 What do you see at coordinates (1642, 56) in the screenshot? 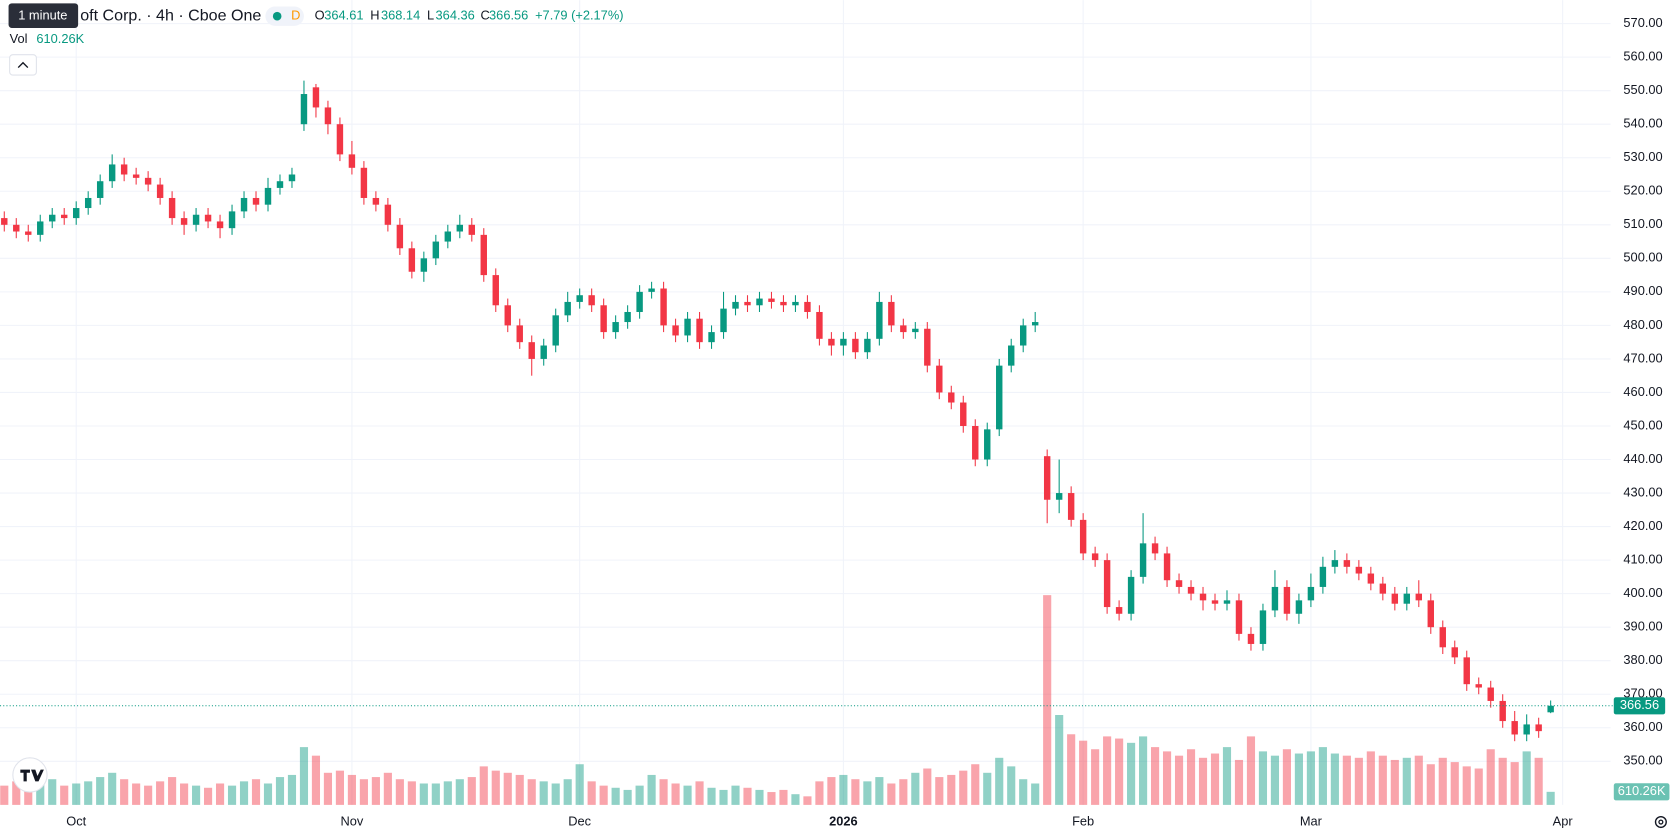
I see `y-tick-label: 560.00` at bounding box center [1642, 56].